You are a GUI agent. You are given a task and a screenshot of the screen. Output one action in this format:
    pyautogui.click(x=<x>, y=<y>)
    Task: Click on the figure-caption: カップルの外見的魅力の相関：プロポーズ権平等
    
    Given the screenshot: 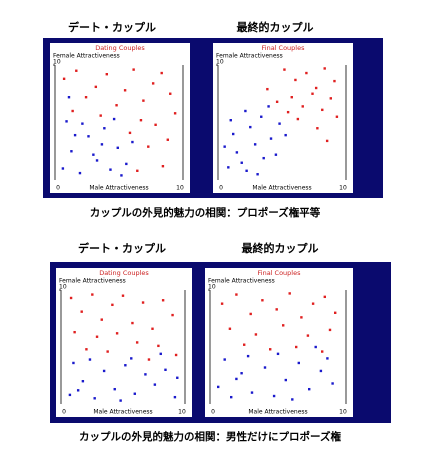 What is the action you would take?
    pyautogui.click(x=205, y=212)
    